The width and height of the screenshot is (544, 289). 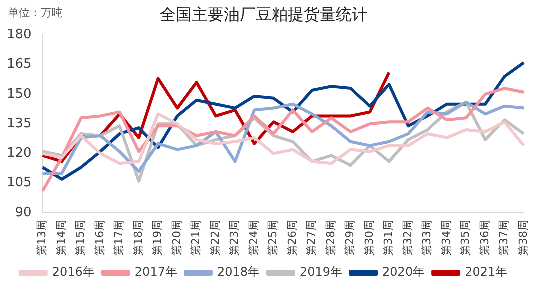 What do you see at coordinates (177, 238) in the screenshot?
I see `x-tick-label: 第20周` at bounding box center [177, 238].